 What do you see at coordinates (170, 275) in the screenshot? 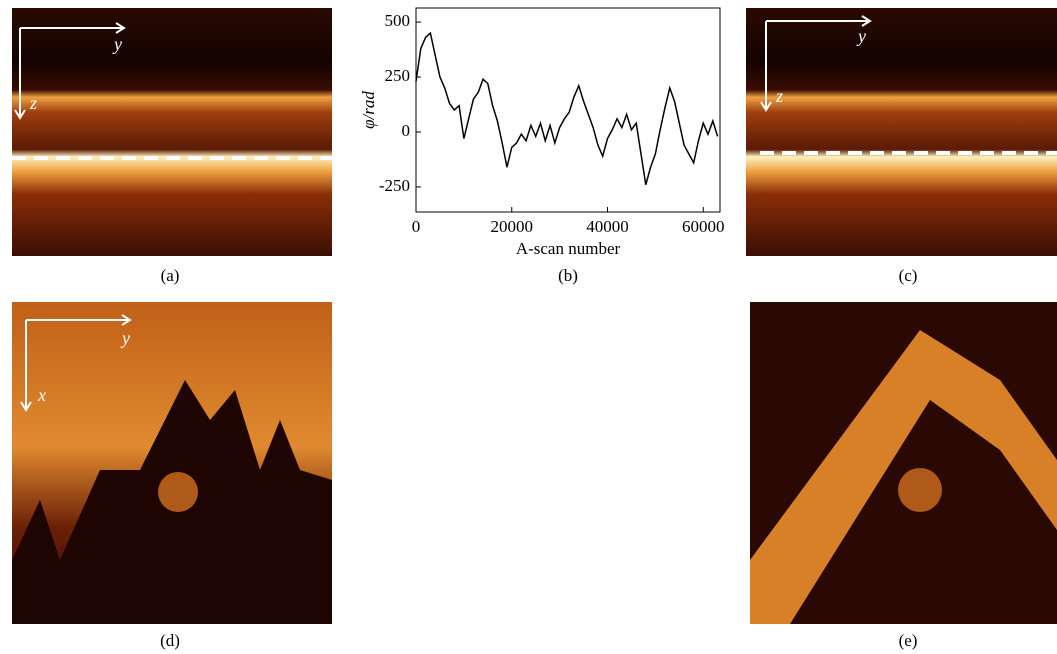
I see `panel-label: (a)` at bounding box center [170, 275].